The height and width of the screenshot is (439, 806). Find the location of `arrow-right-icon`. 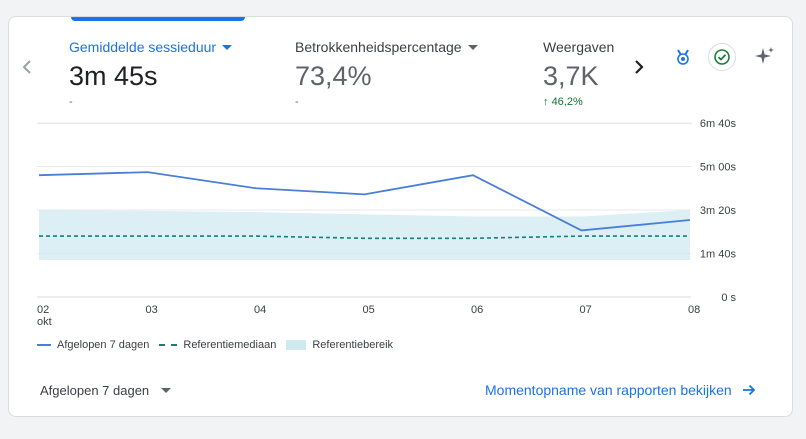

arrow-right-icon is located at coordinates (748, 390).